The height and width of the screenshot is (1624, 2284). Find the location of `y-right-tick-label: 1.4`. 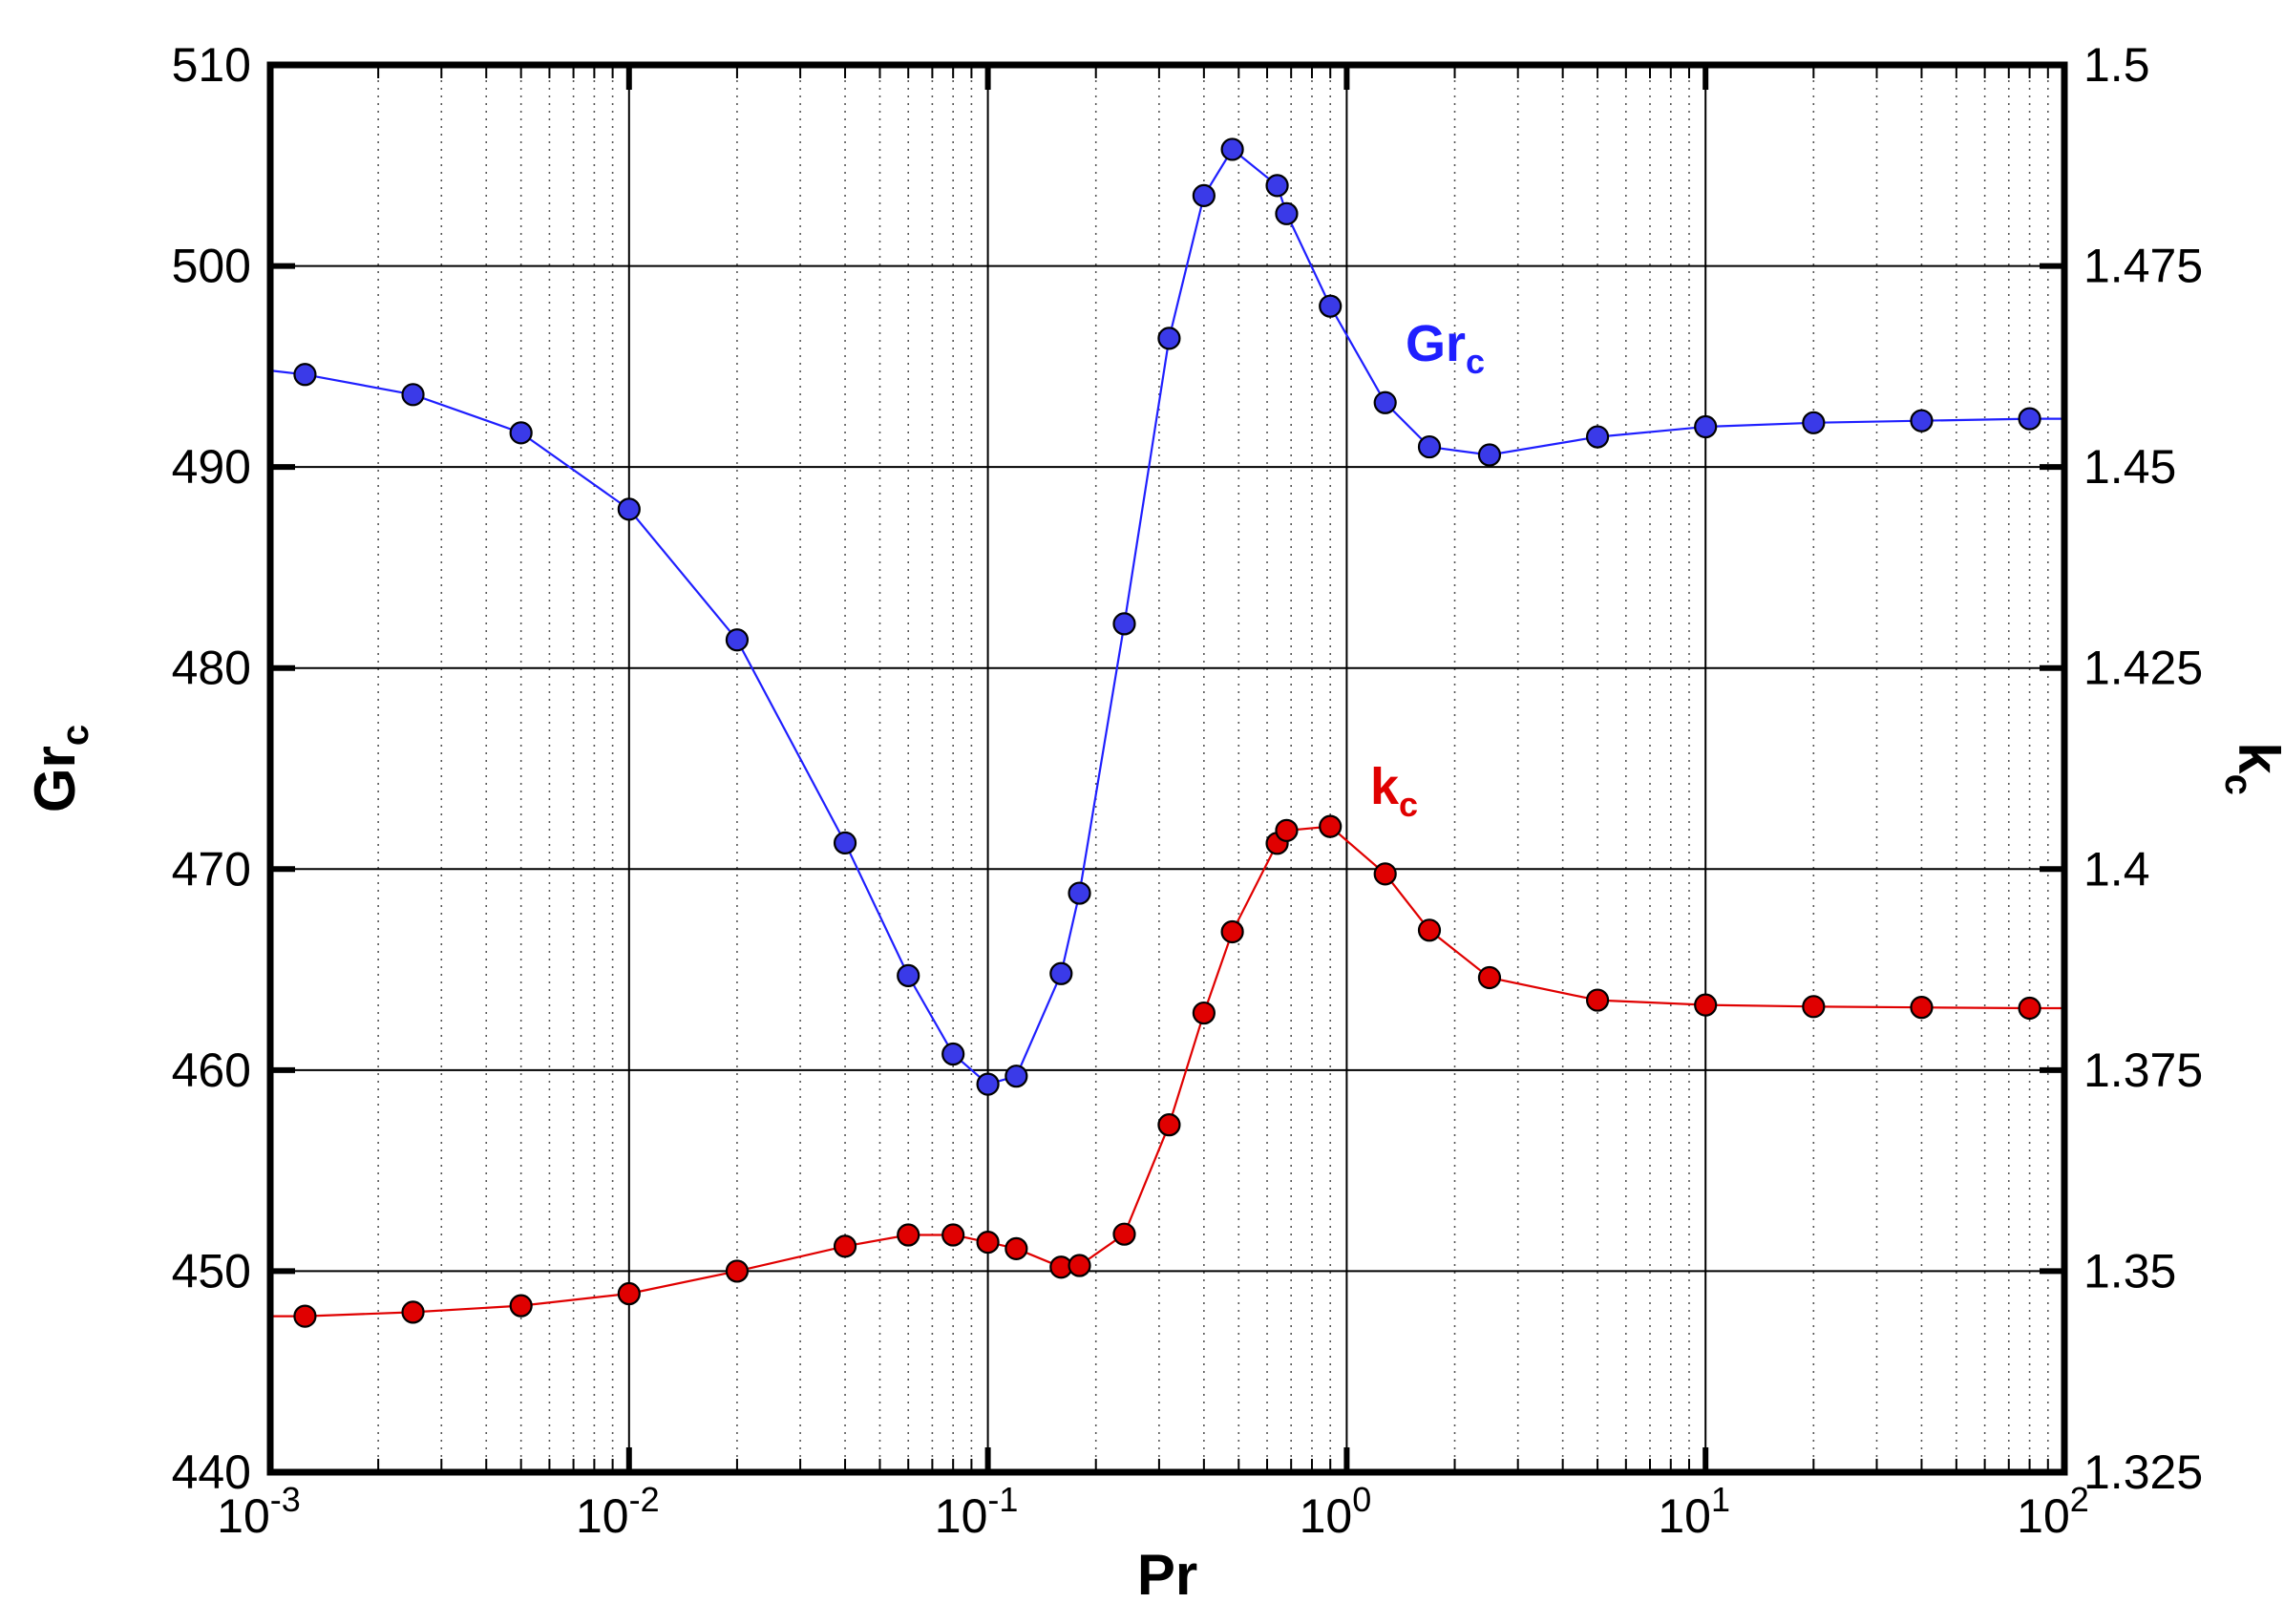

y-right-tick-label: 1.4 is located at coordinates (2116, 869).